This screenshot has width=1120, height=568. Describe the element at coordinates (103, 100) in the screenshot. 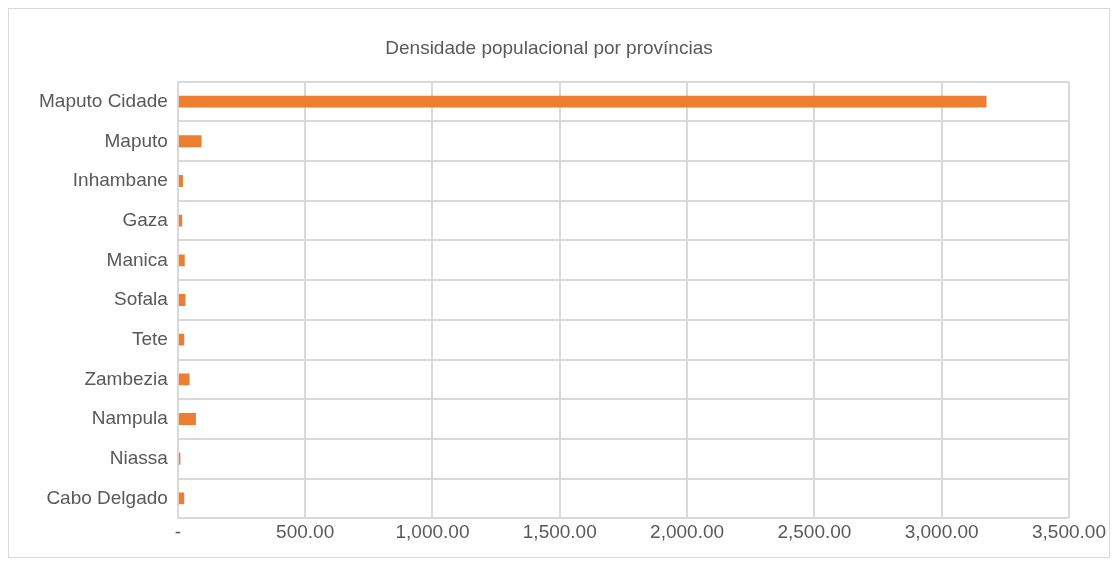

I see `y-tick-label: Maputo Cidade` at that location.